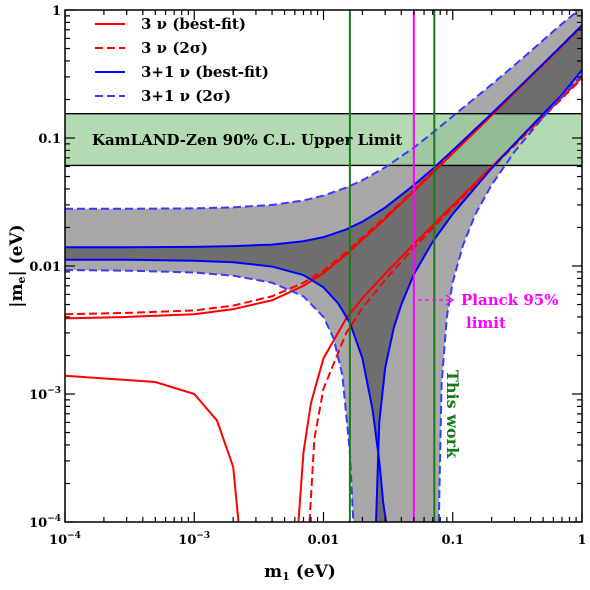 This screenshot has width=590, height=590. What do you see at coordinates (174, 48) in the screenshot?
I see `legend-label-3nu-2sigma: 3 ν (2σ)` at bounding box center [174, 48].